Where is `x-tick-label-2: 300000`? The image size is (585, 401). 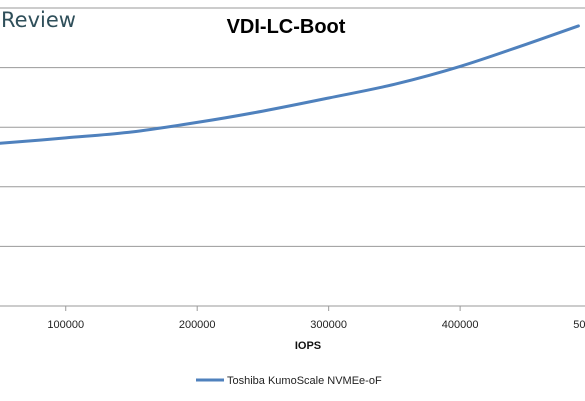 x-tick-label-2: 300000 is located at coordinates (328, 325).